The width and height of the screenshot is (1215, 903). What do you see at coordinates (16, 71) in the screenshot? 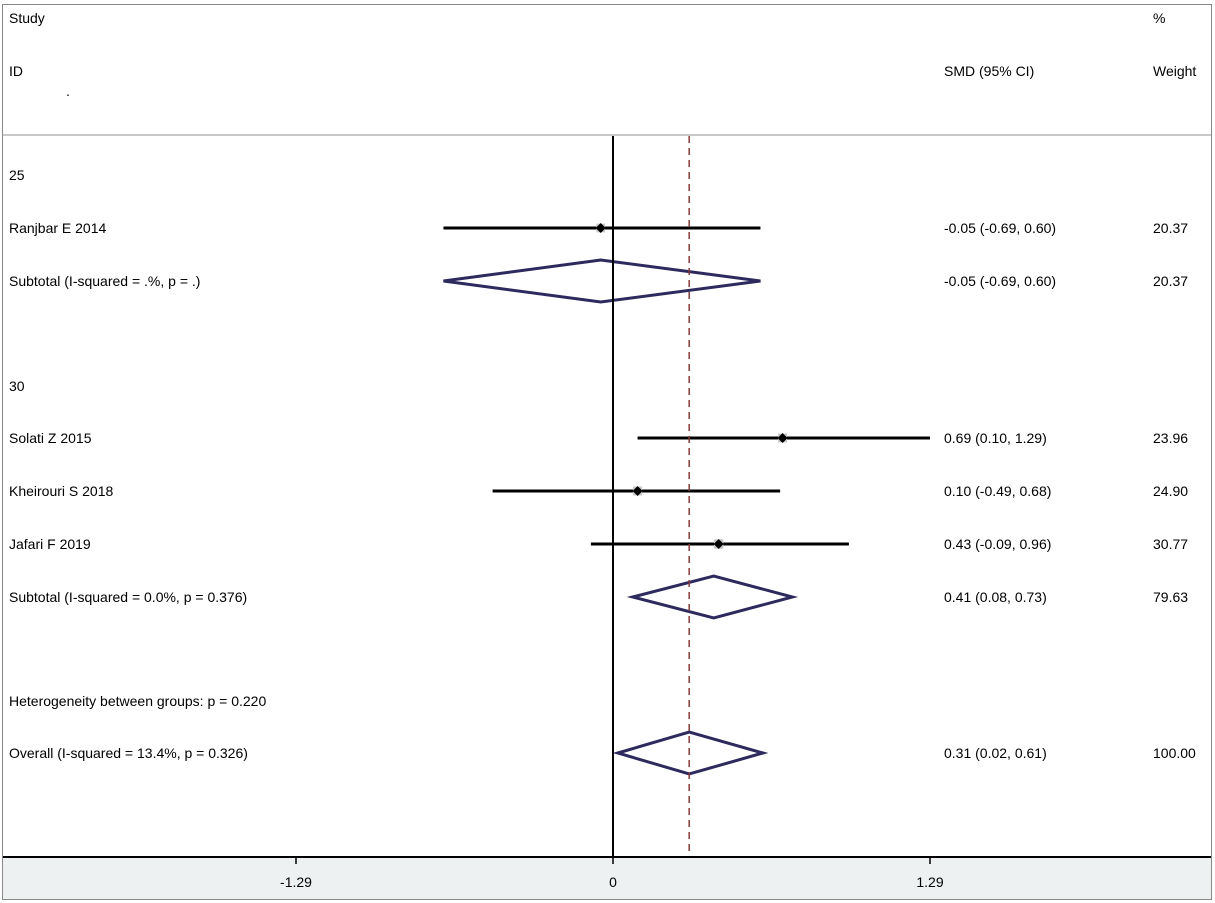
I see `id-header: ID` at bounding box center [16, 71].